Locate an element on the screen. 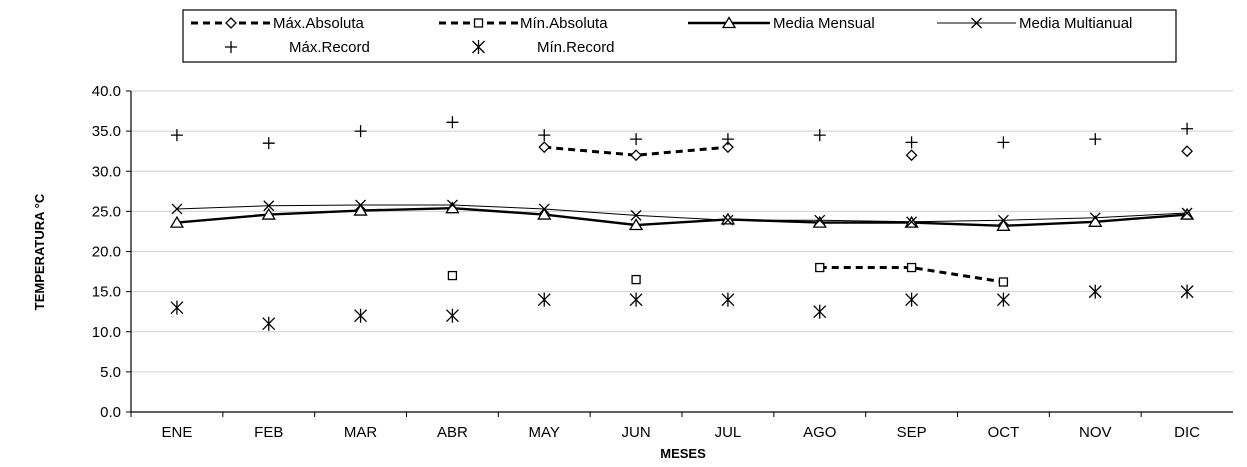 The image size is (1247, 467). y-tick-label: 15.0 is located at coordinates (106, 292).